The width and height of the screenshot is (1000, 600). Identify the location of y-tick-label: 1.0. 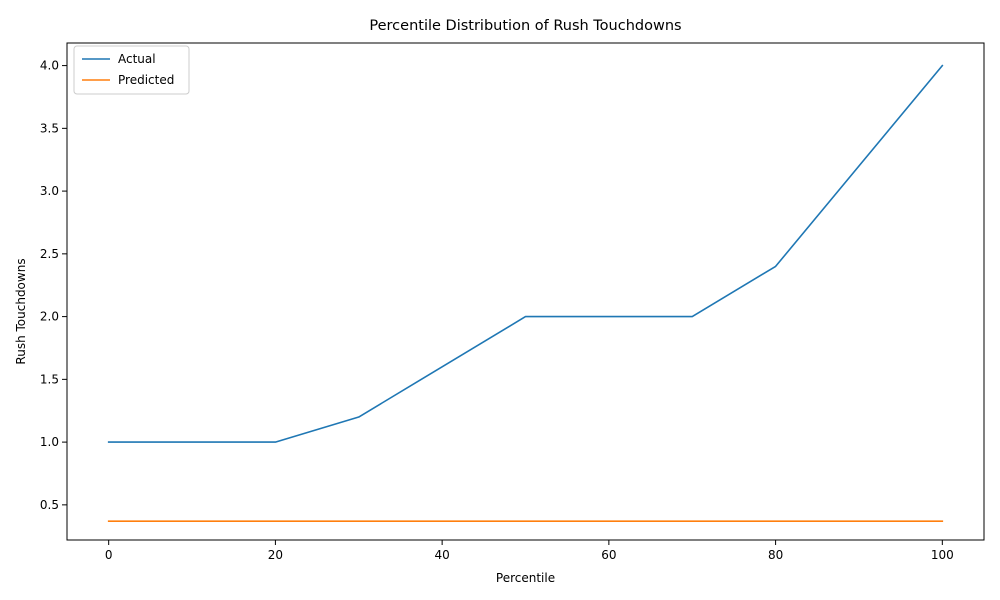
(49, 442).